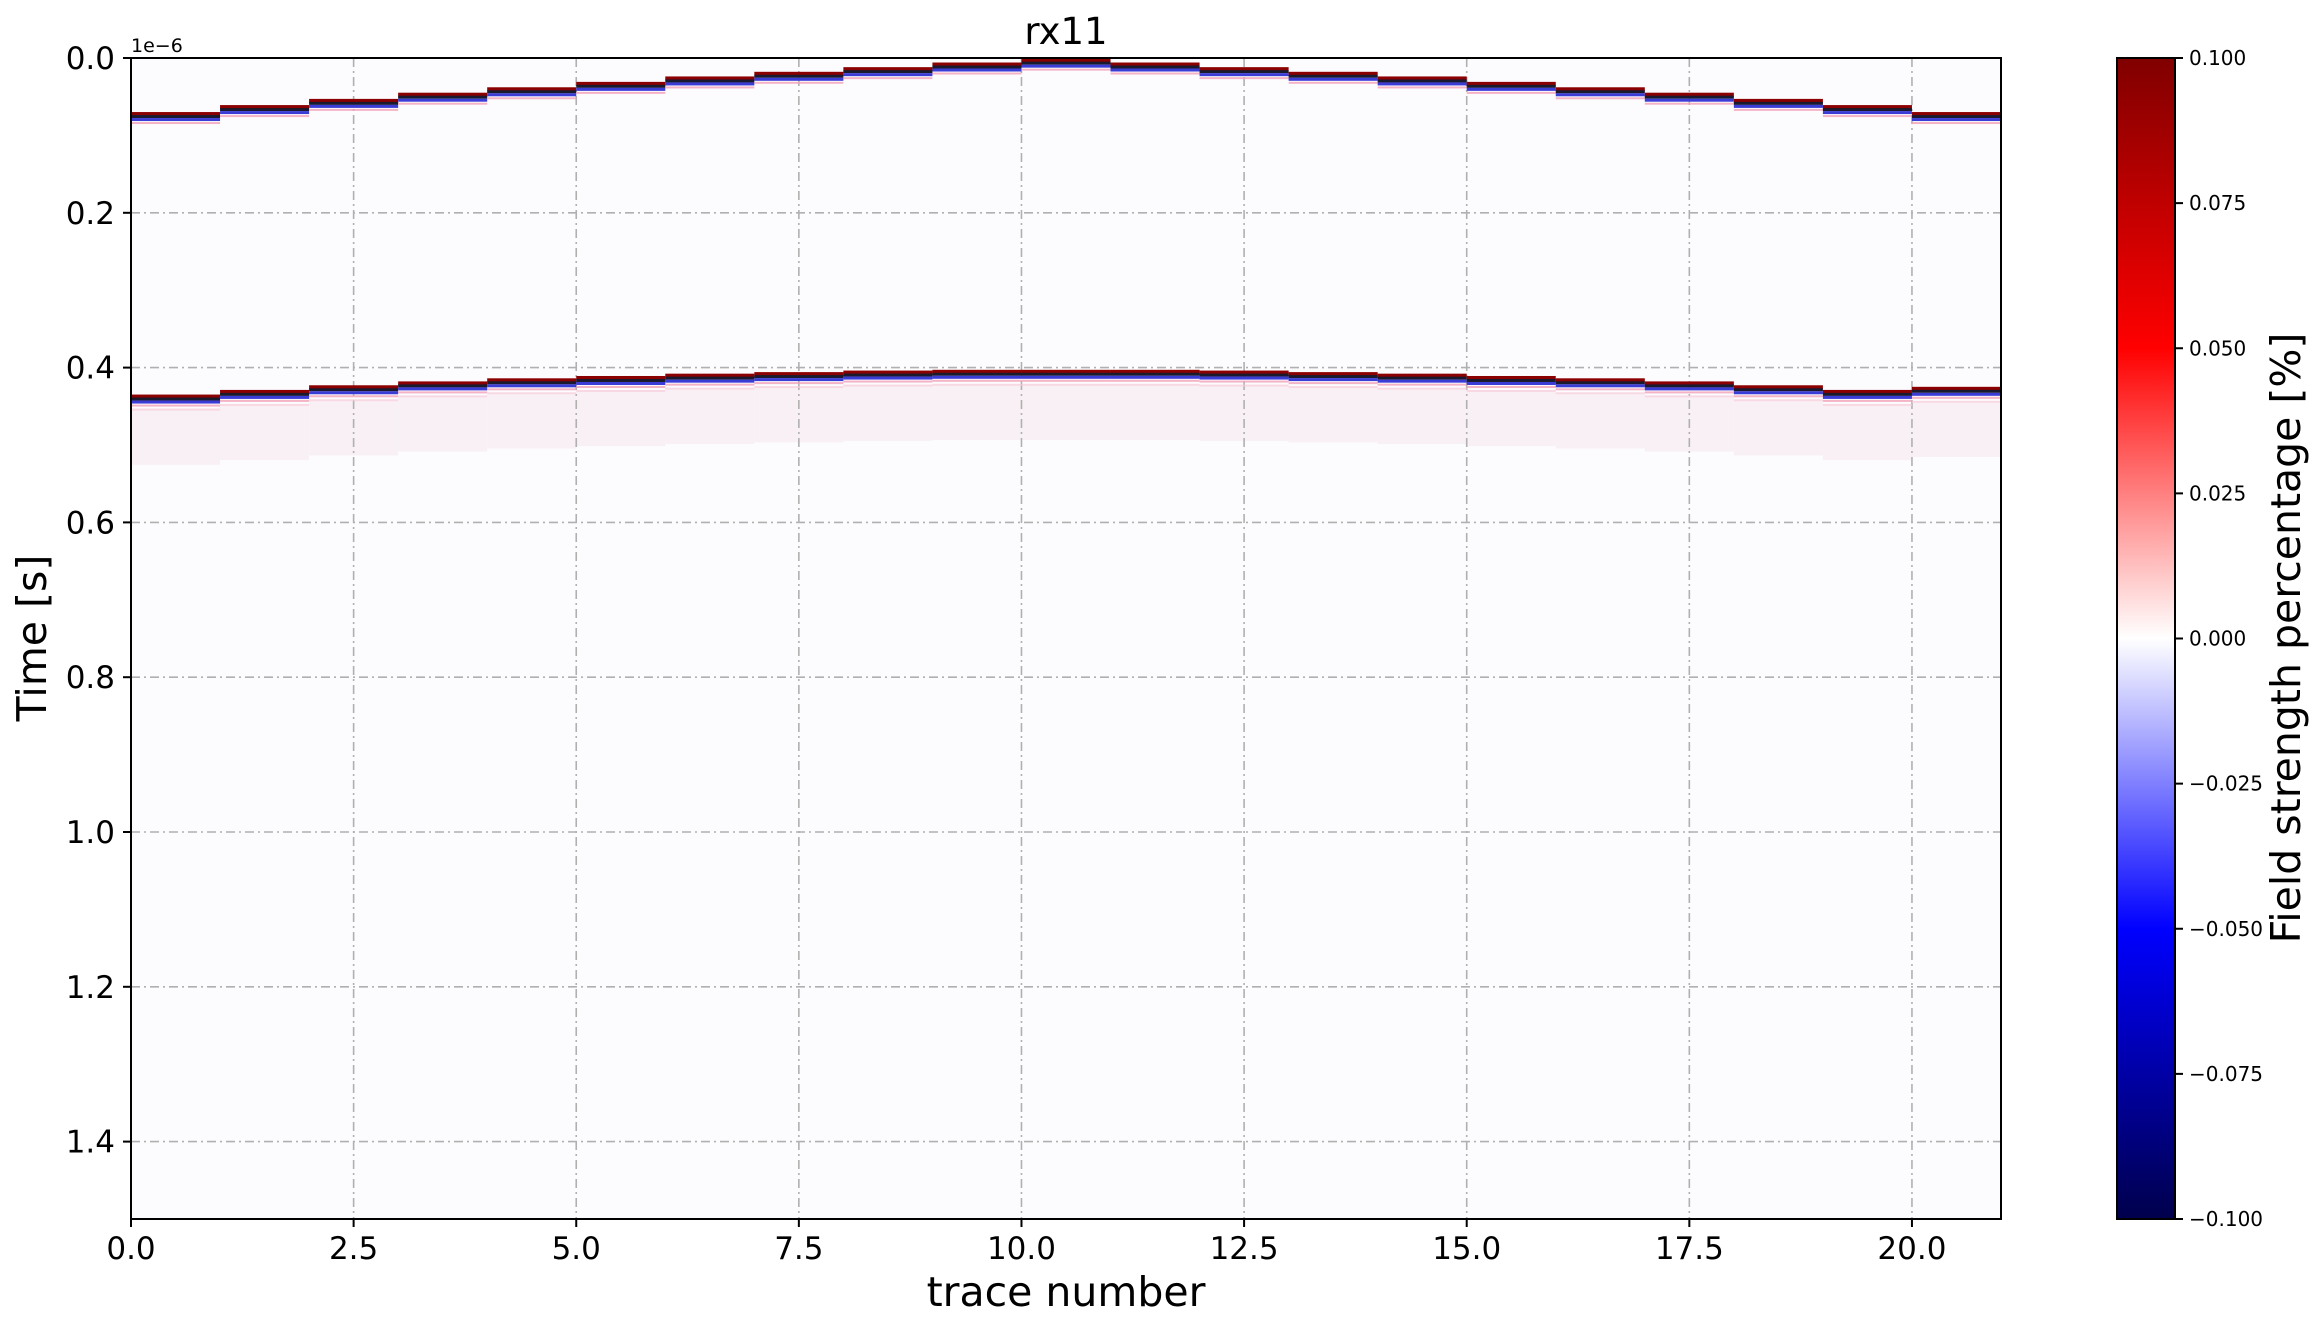  What do you see at coordinates (353, 1249) in the screenshot?
I see `x-tick-label: 2.5` at bounding box center [353, 1249].